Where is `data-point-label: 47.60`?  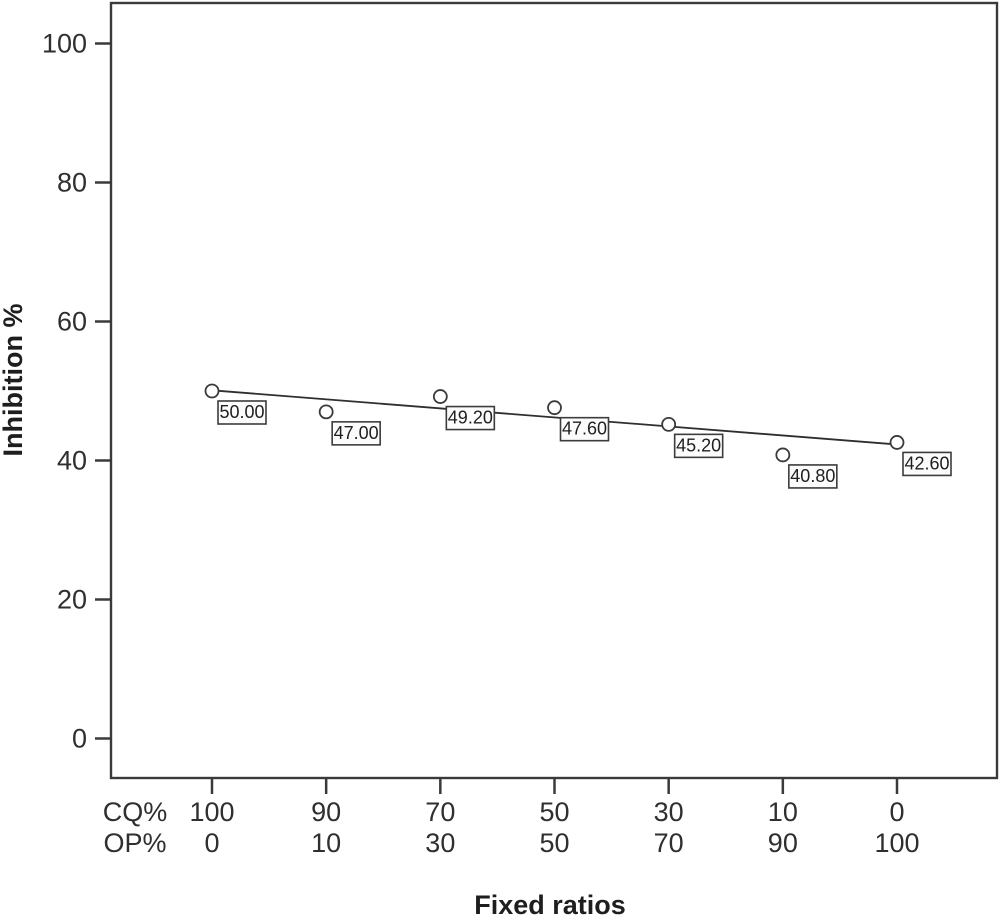
data-point-label: 47.60 is located at coordinates (584, 429).